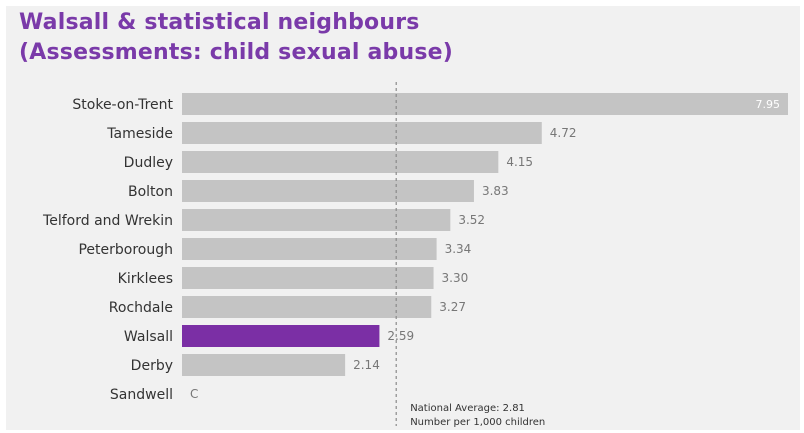  Describe the element at coordinates (125, 250) in the screenshot. I see `category-label-peterborough: Peterborough` at that location.